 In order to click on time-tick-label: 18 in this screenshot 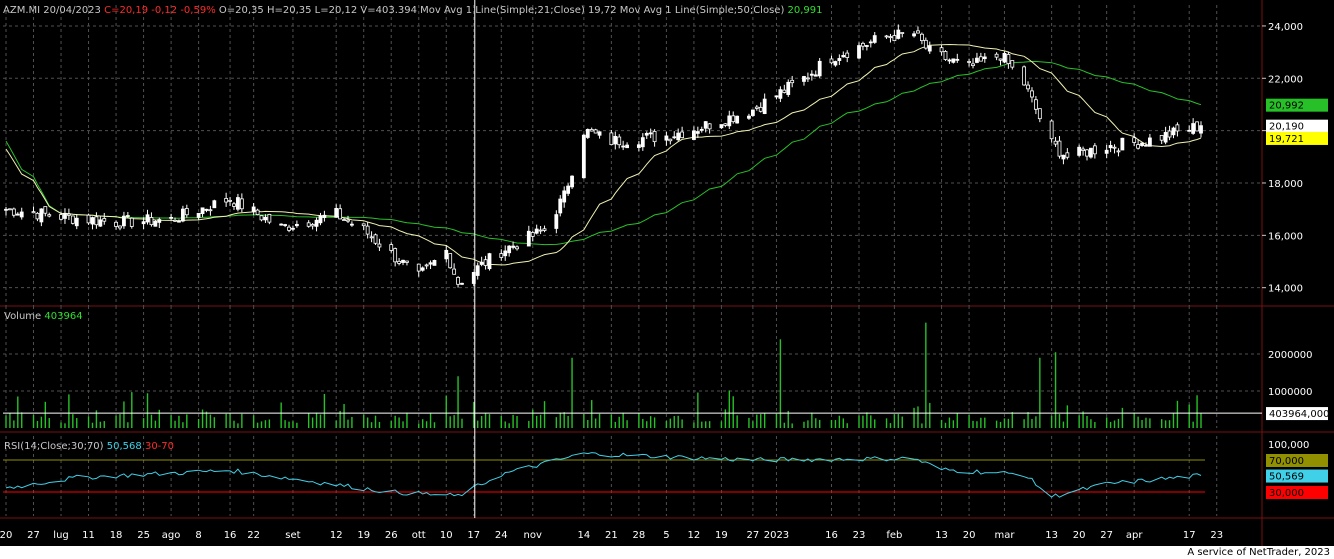, I will do `click(116, 535)`.